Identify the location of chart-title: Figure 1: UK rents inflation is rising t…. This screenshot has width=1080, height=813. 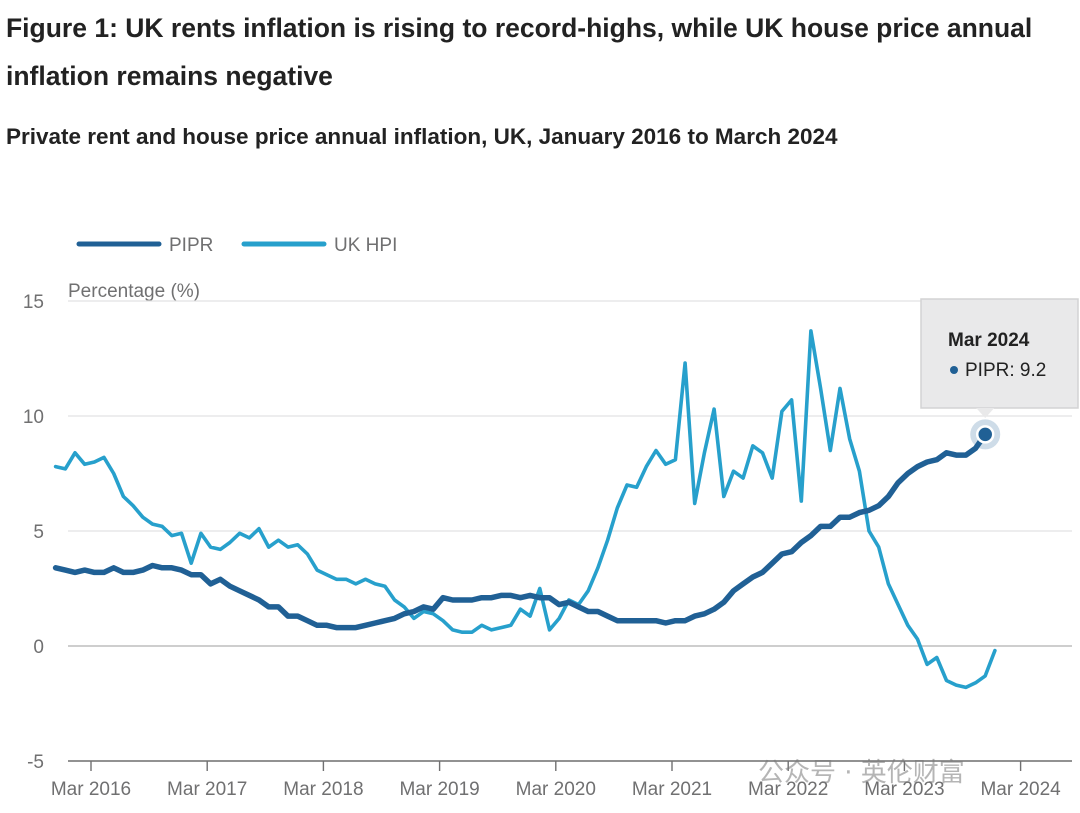
(519, 52).